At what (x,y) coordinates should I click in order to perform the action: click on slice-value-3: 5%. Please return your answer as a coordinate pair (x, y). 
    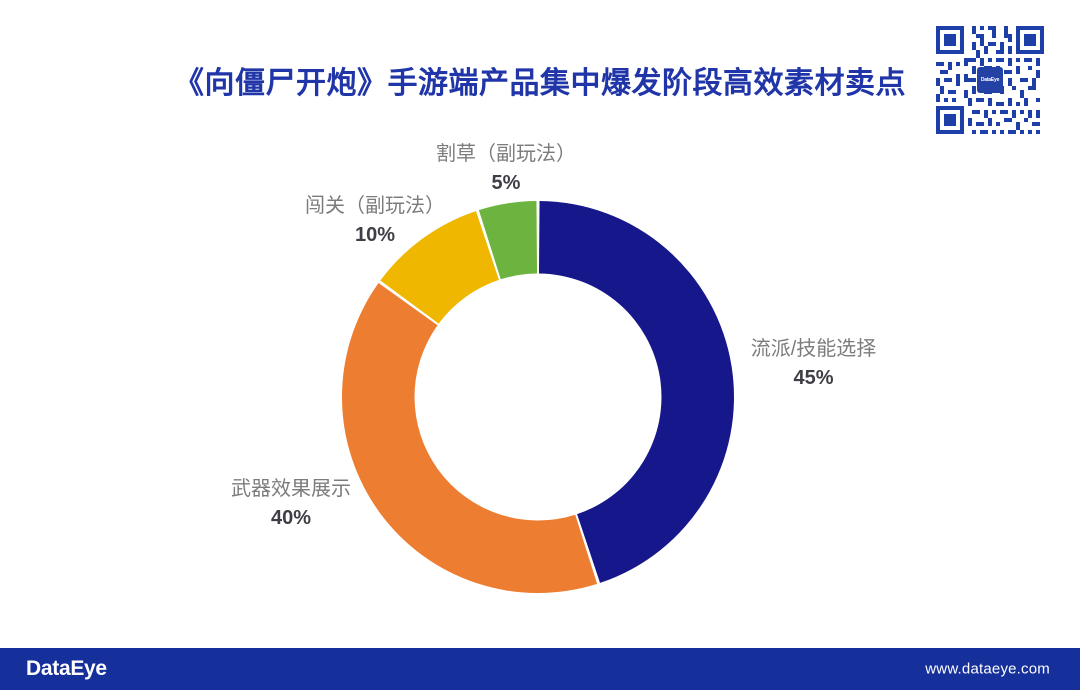
    Looking at the image, I should click on (506, 182).